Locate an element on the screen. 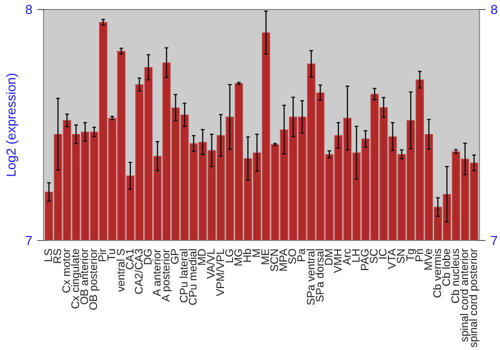 The width and height of the screenshot is (500, 350). x-tick-label: A posterior is located at coordinates (166, 275).